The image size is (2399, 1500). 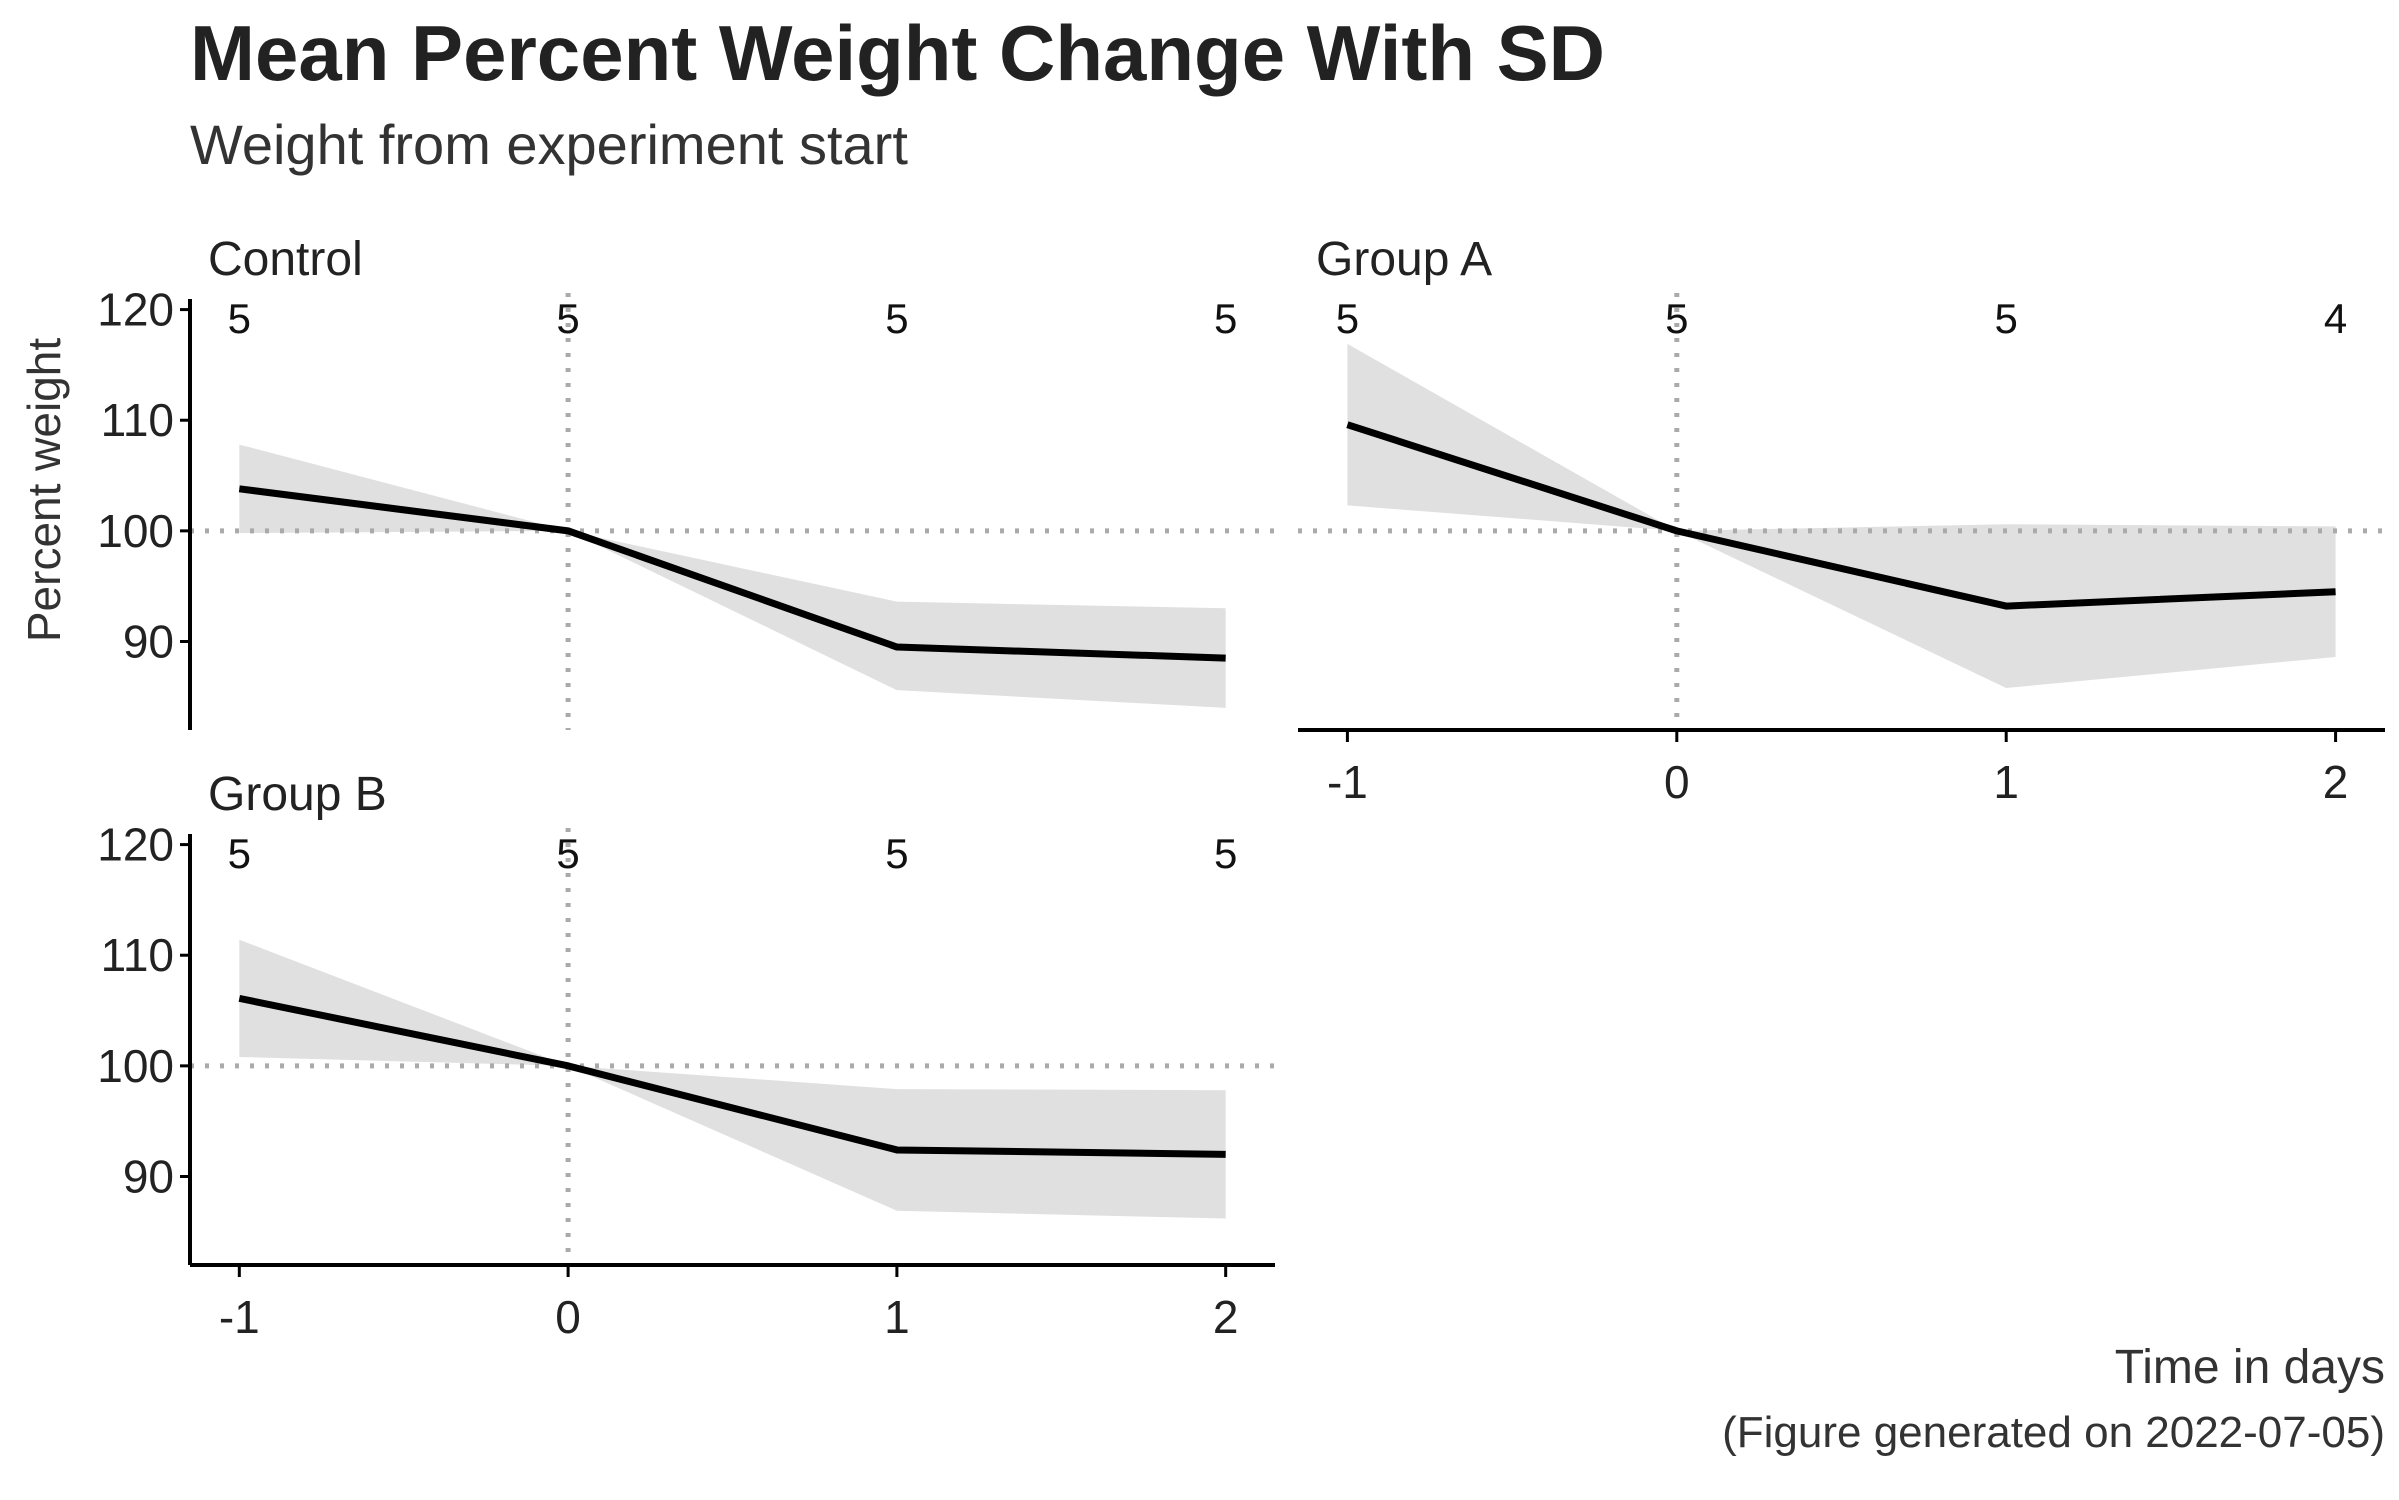 What do you see at coordinates (2335, 318) in the screenshot?
I see `group-a-count-label: 4` at bounding box center [2335, 318].